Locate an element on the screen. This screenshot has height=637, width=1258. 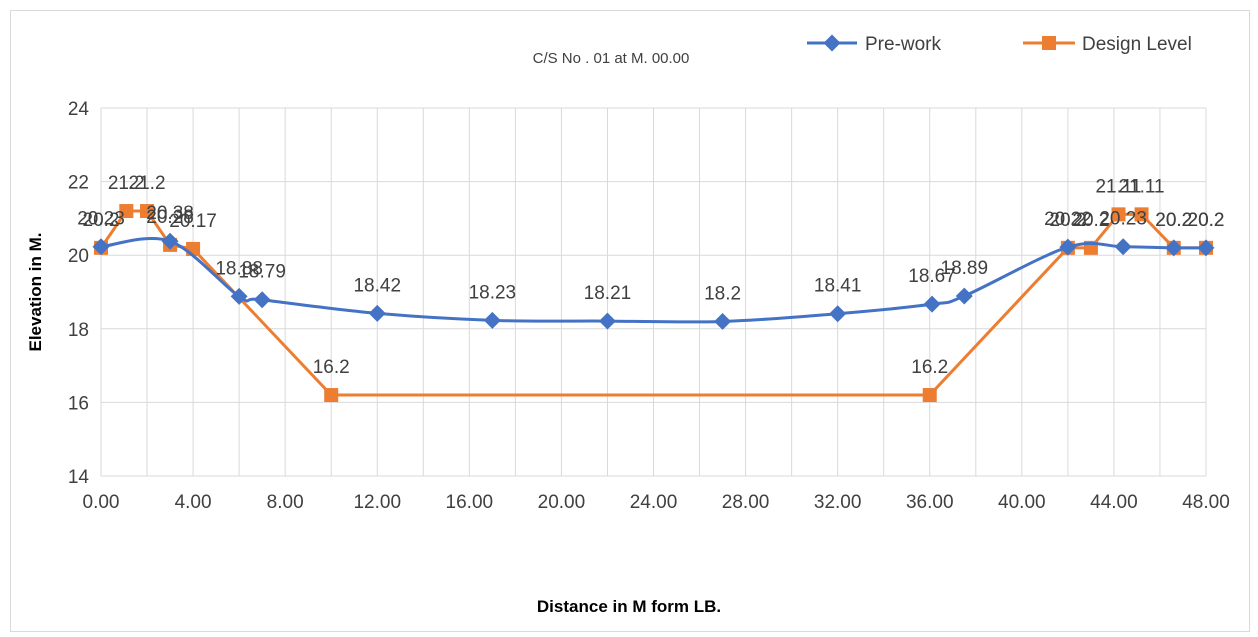
y-tick-label: 16 is located at coordinates (78, 403).